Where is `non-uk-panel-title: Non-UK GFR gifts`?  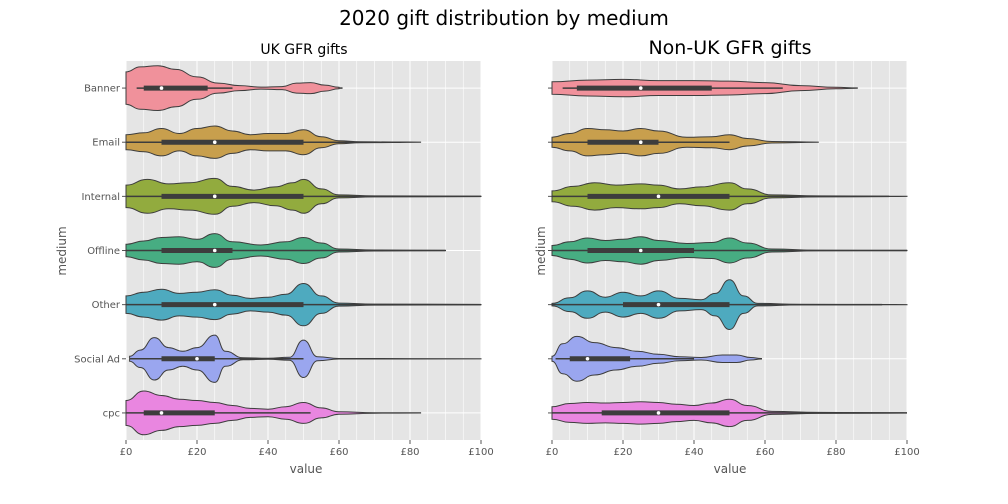 non-uk-panel-title: Non-UK GFR gifts is located at coordinates (729, 48).